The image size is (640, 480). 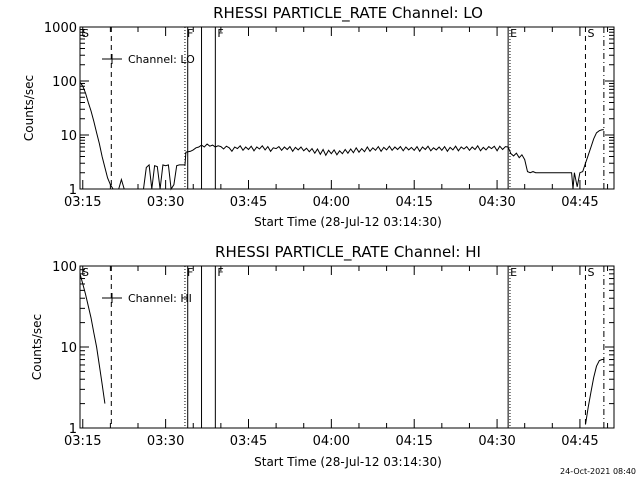 What do you see at coordinates (248, 441) in the screenshot?
I see `hi-x-tick-label: 03:45` at bounding box center [248, 441].